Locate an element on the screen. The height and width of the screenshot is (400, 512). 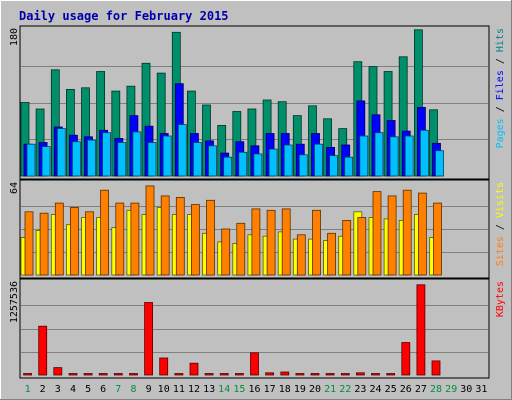
y-axis-label-part: Files is located at coordinates (500, 85).